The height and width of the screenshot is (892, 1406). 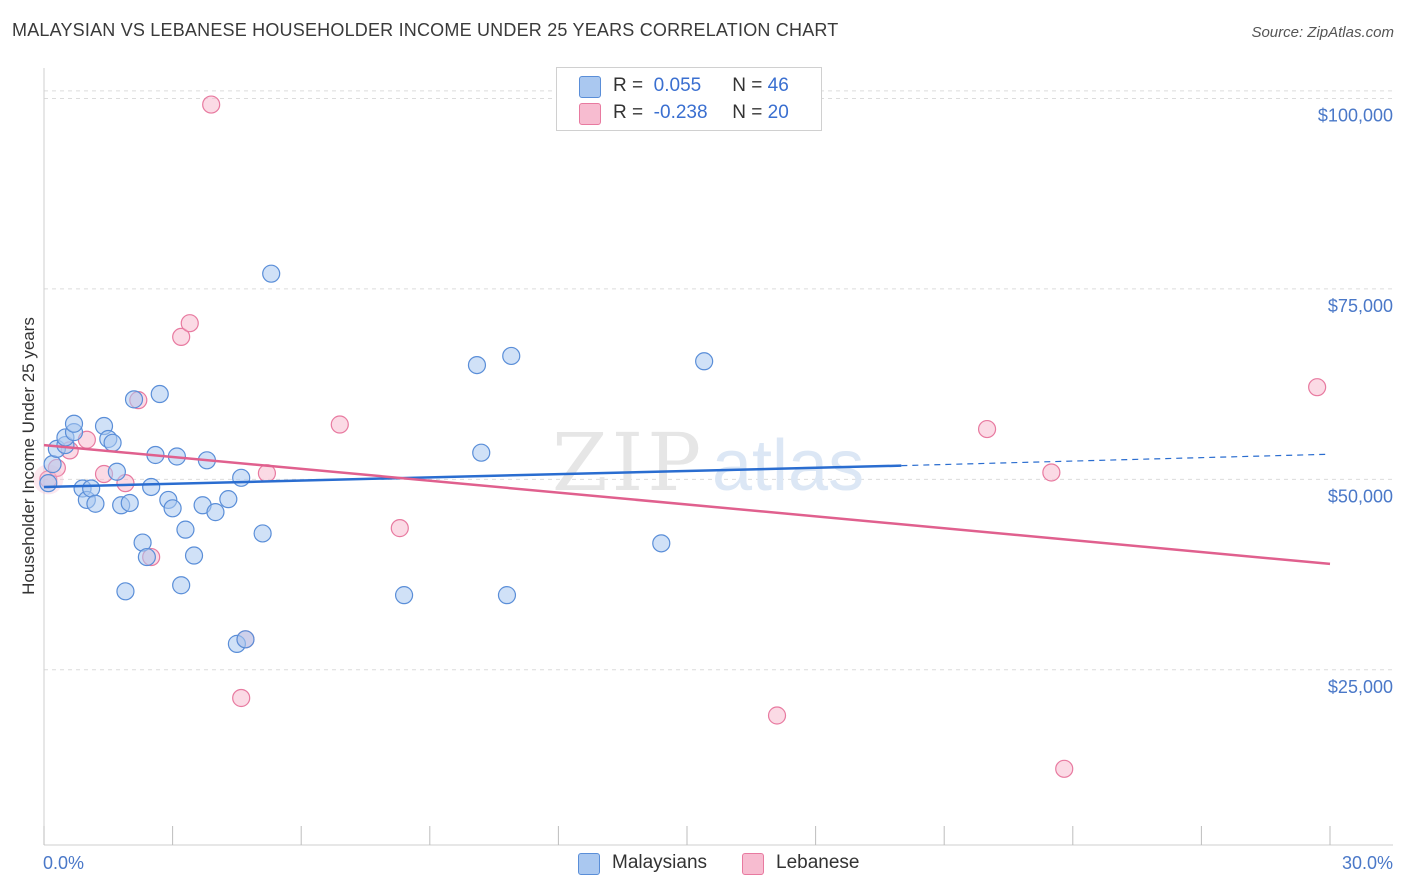 What do you see at coordinates (677, 85) in the screenshot?
I see `r-value: 0.055` at bounding box center [677, 85].